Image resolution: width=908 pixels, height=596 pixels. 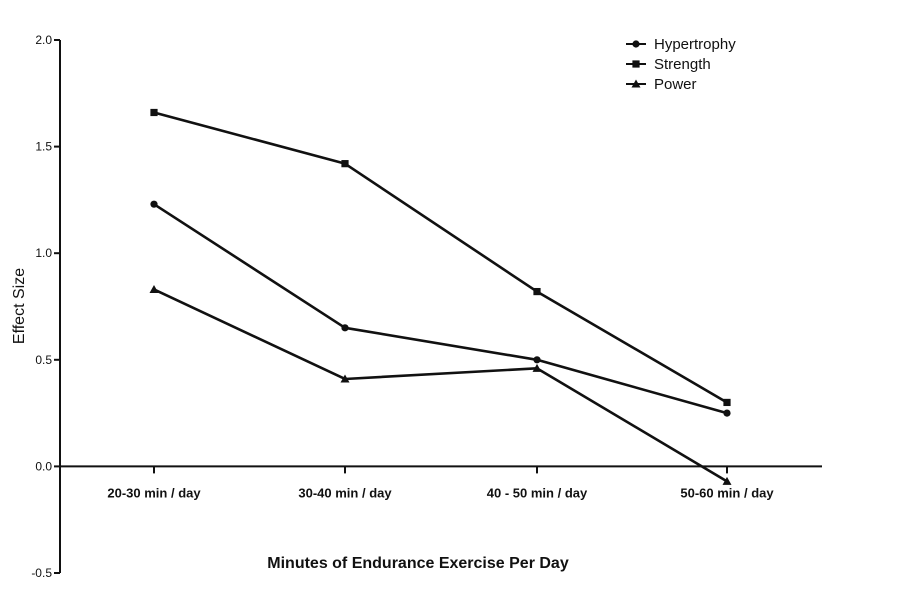 What do you see at coordinates (43, 360) in the screenshot?
I see `y-tick-label: 0.5` at bounding box center [43, 360].